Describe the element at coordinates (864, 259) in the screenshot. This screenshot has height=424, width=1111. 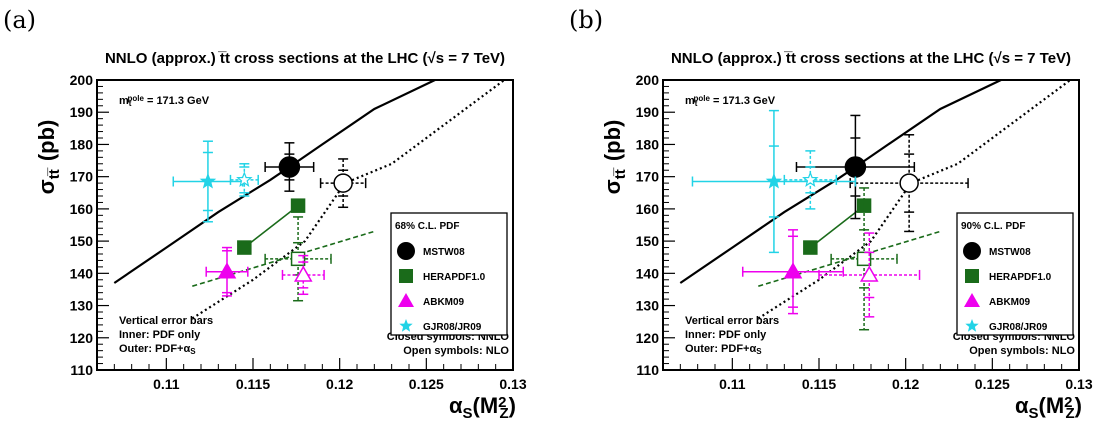
I see `point-herapdf1-0-nlo` at that location.